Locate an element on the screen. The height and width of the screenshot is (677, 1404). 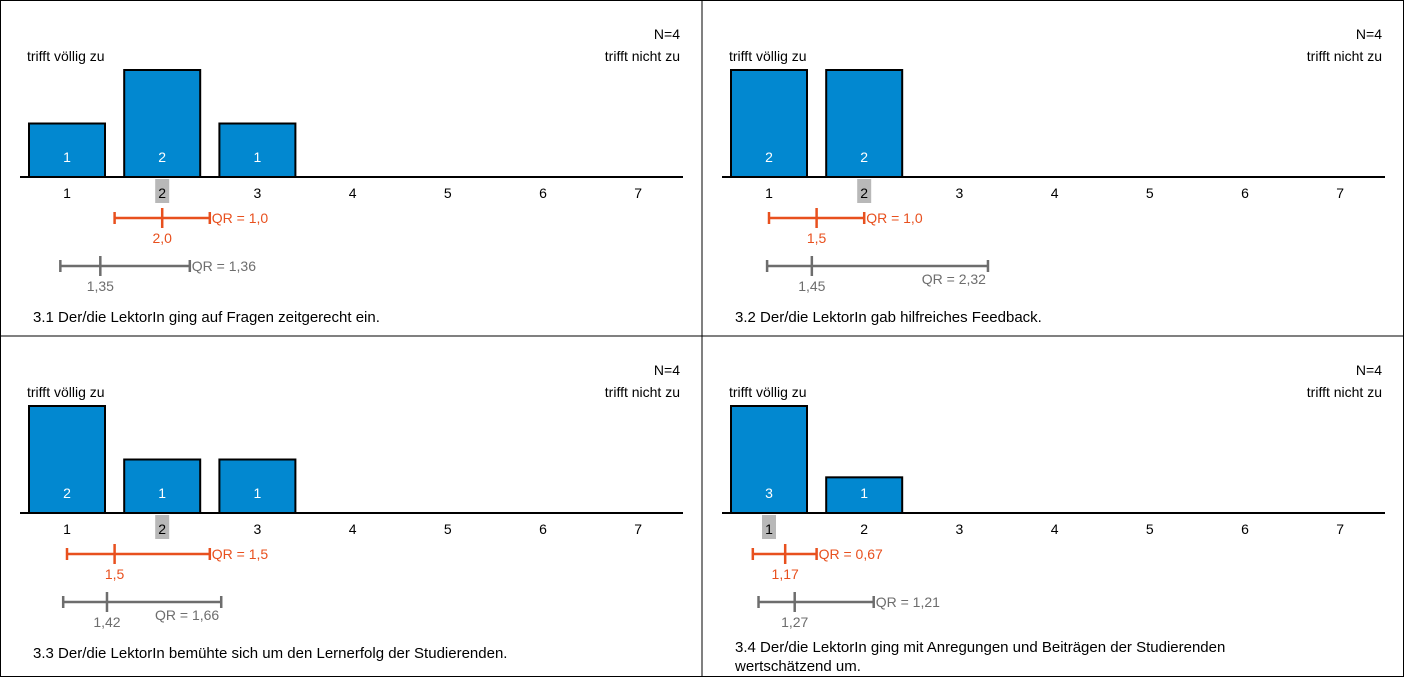
reference-interval: 1,27 QR = 1,21 is located at coordinates (848, 611).